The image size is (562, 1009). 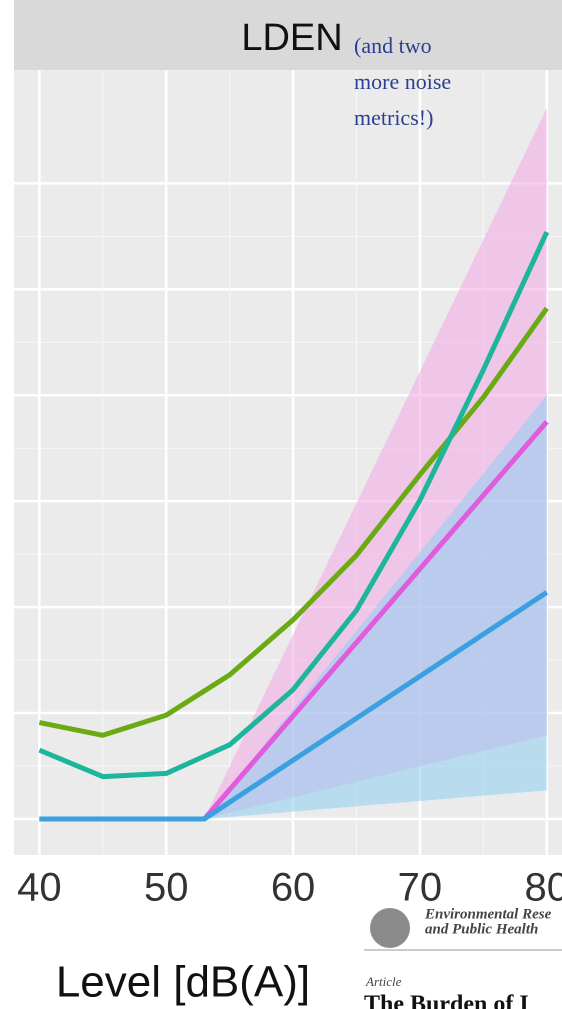 I want to click on x-axis-label: Level [dB(A)], so click(x=183, y=982).